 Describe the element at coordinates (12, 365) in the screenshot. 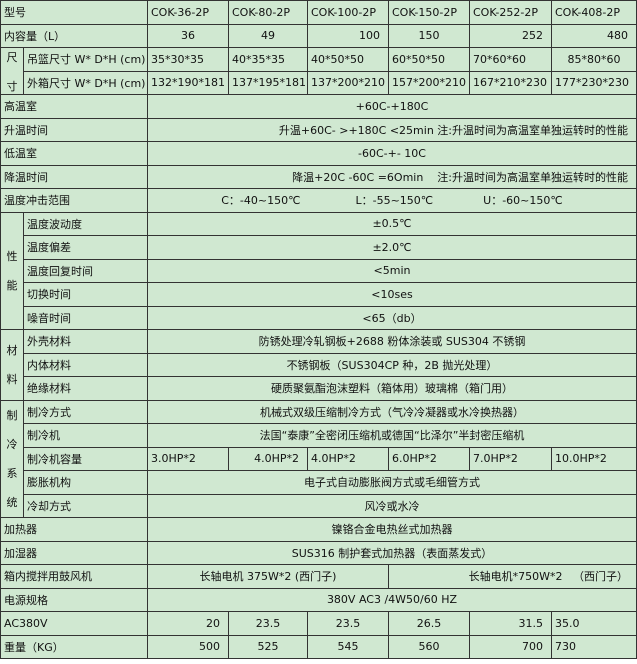

I see `group-material: 材料` at that location.